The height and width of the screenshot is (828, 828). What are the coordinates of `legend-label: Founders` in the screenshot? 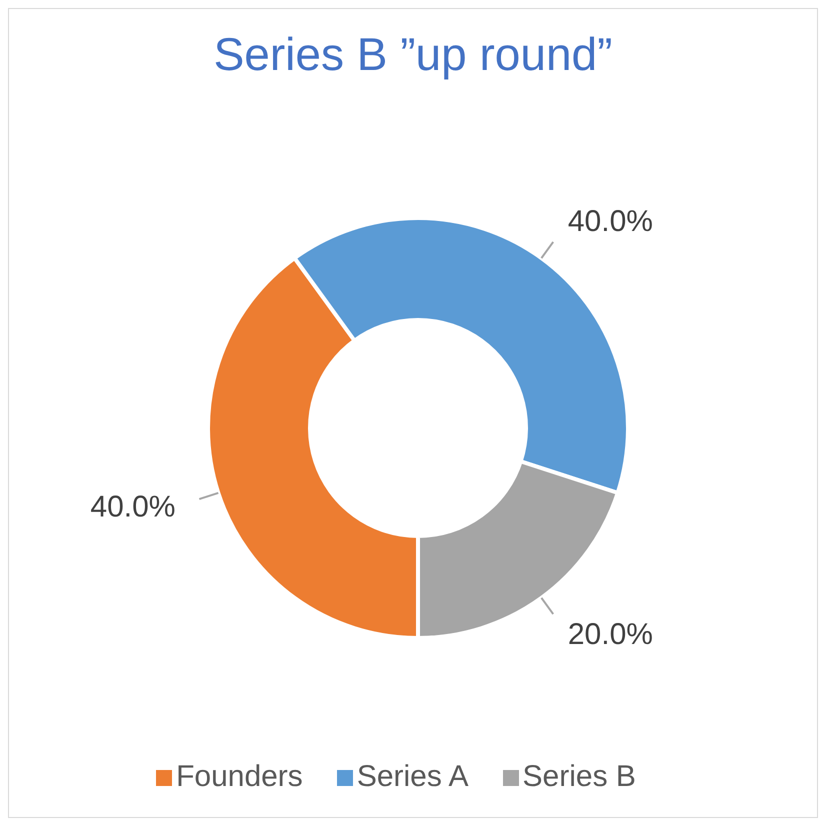 It's located at (239, 776).